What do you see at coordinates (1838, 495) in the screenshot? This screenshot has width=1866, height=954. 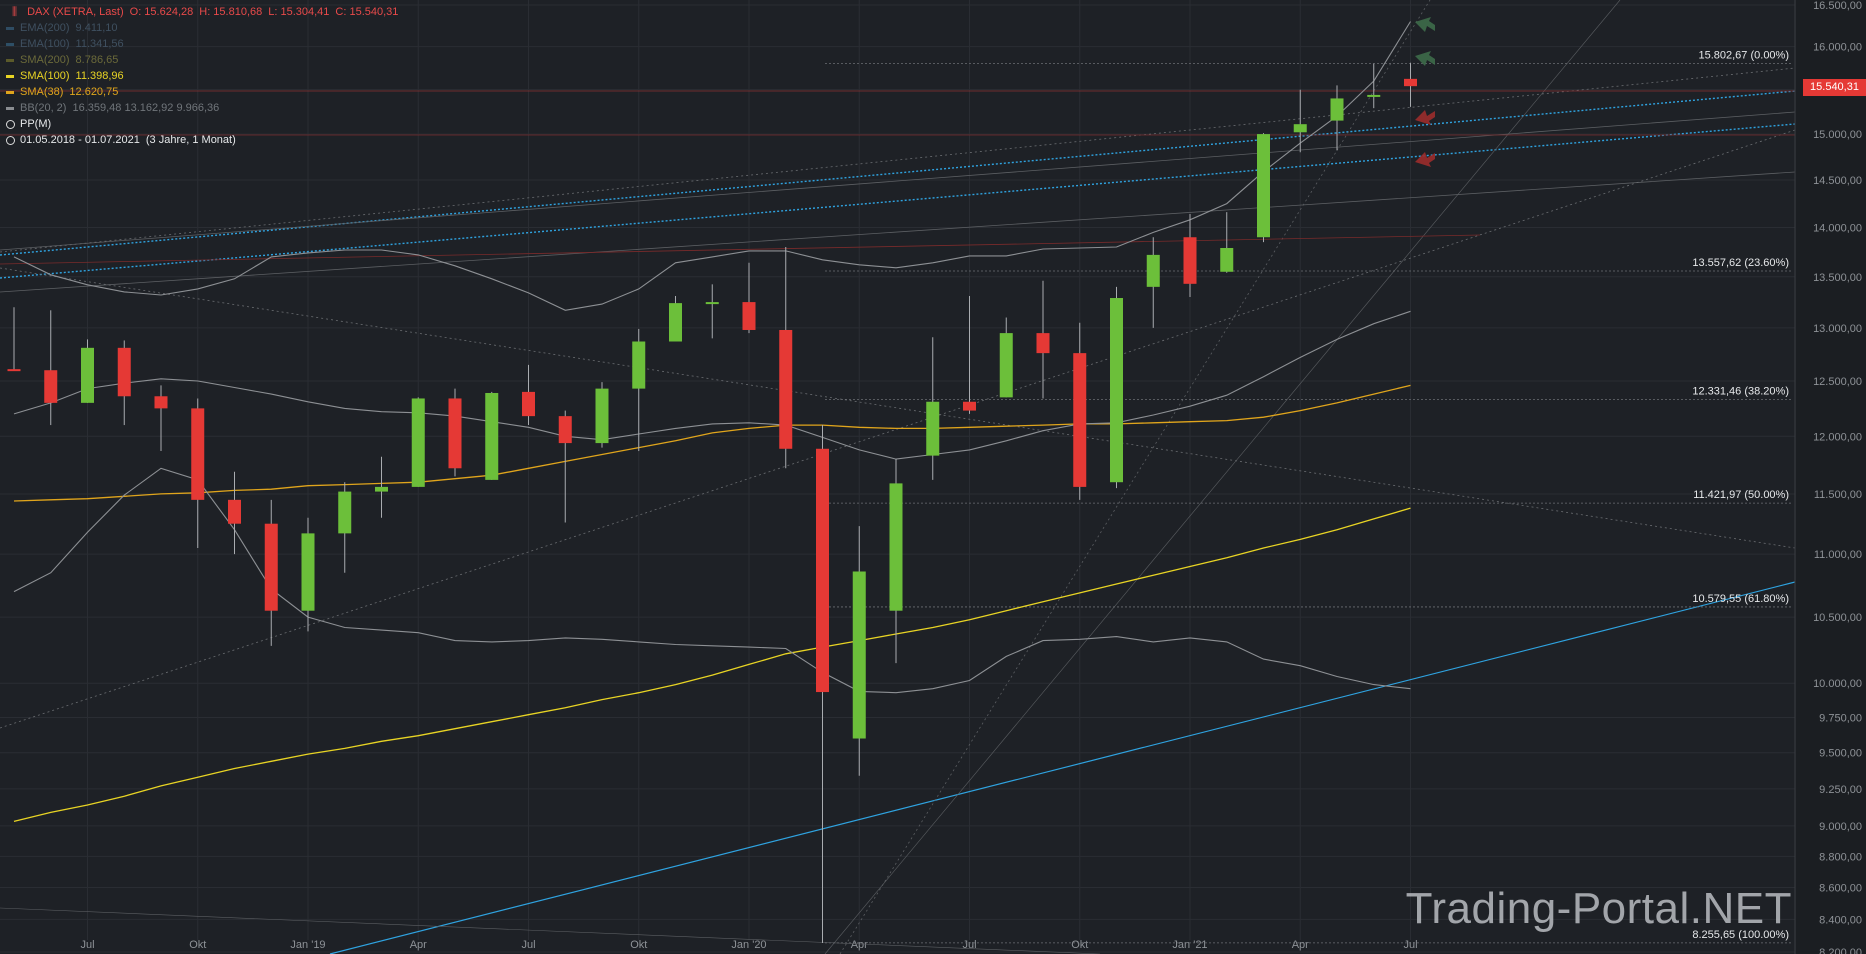 I see `y-tick-label: 11.500,00` at bounding box center [1838, 495].